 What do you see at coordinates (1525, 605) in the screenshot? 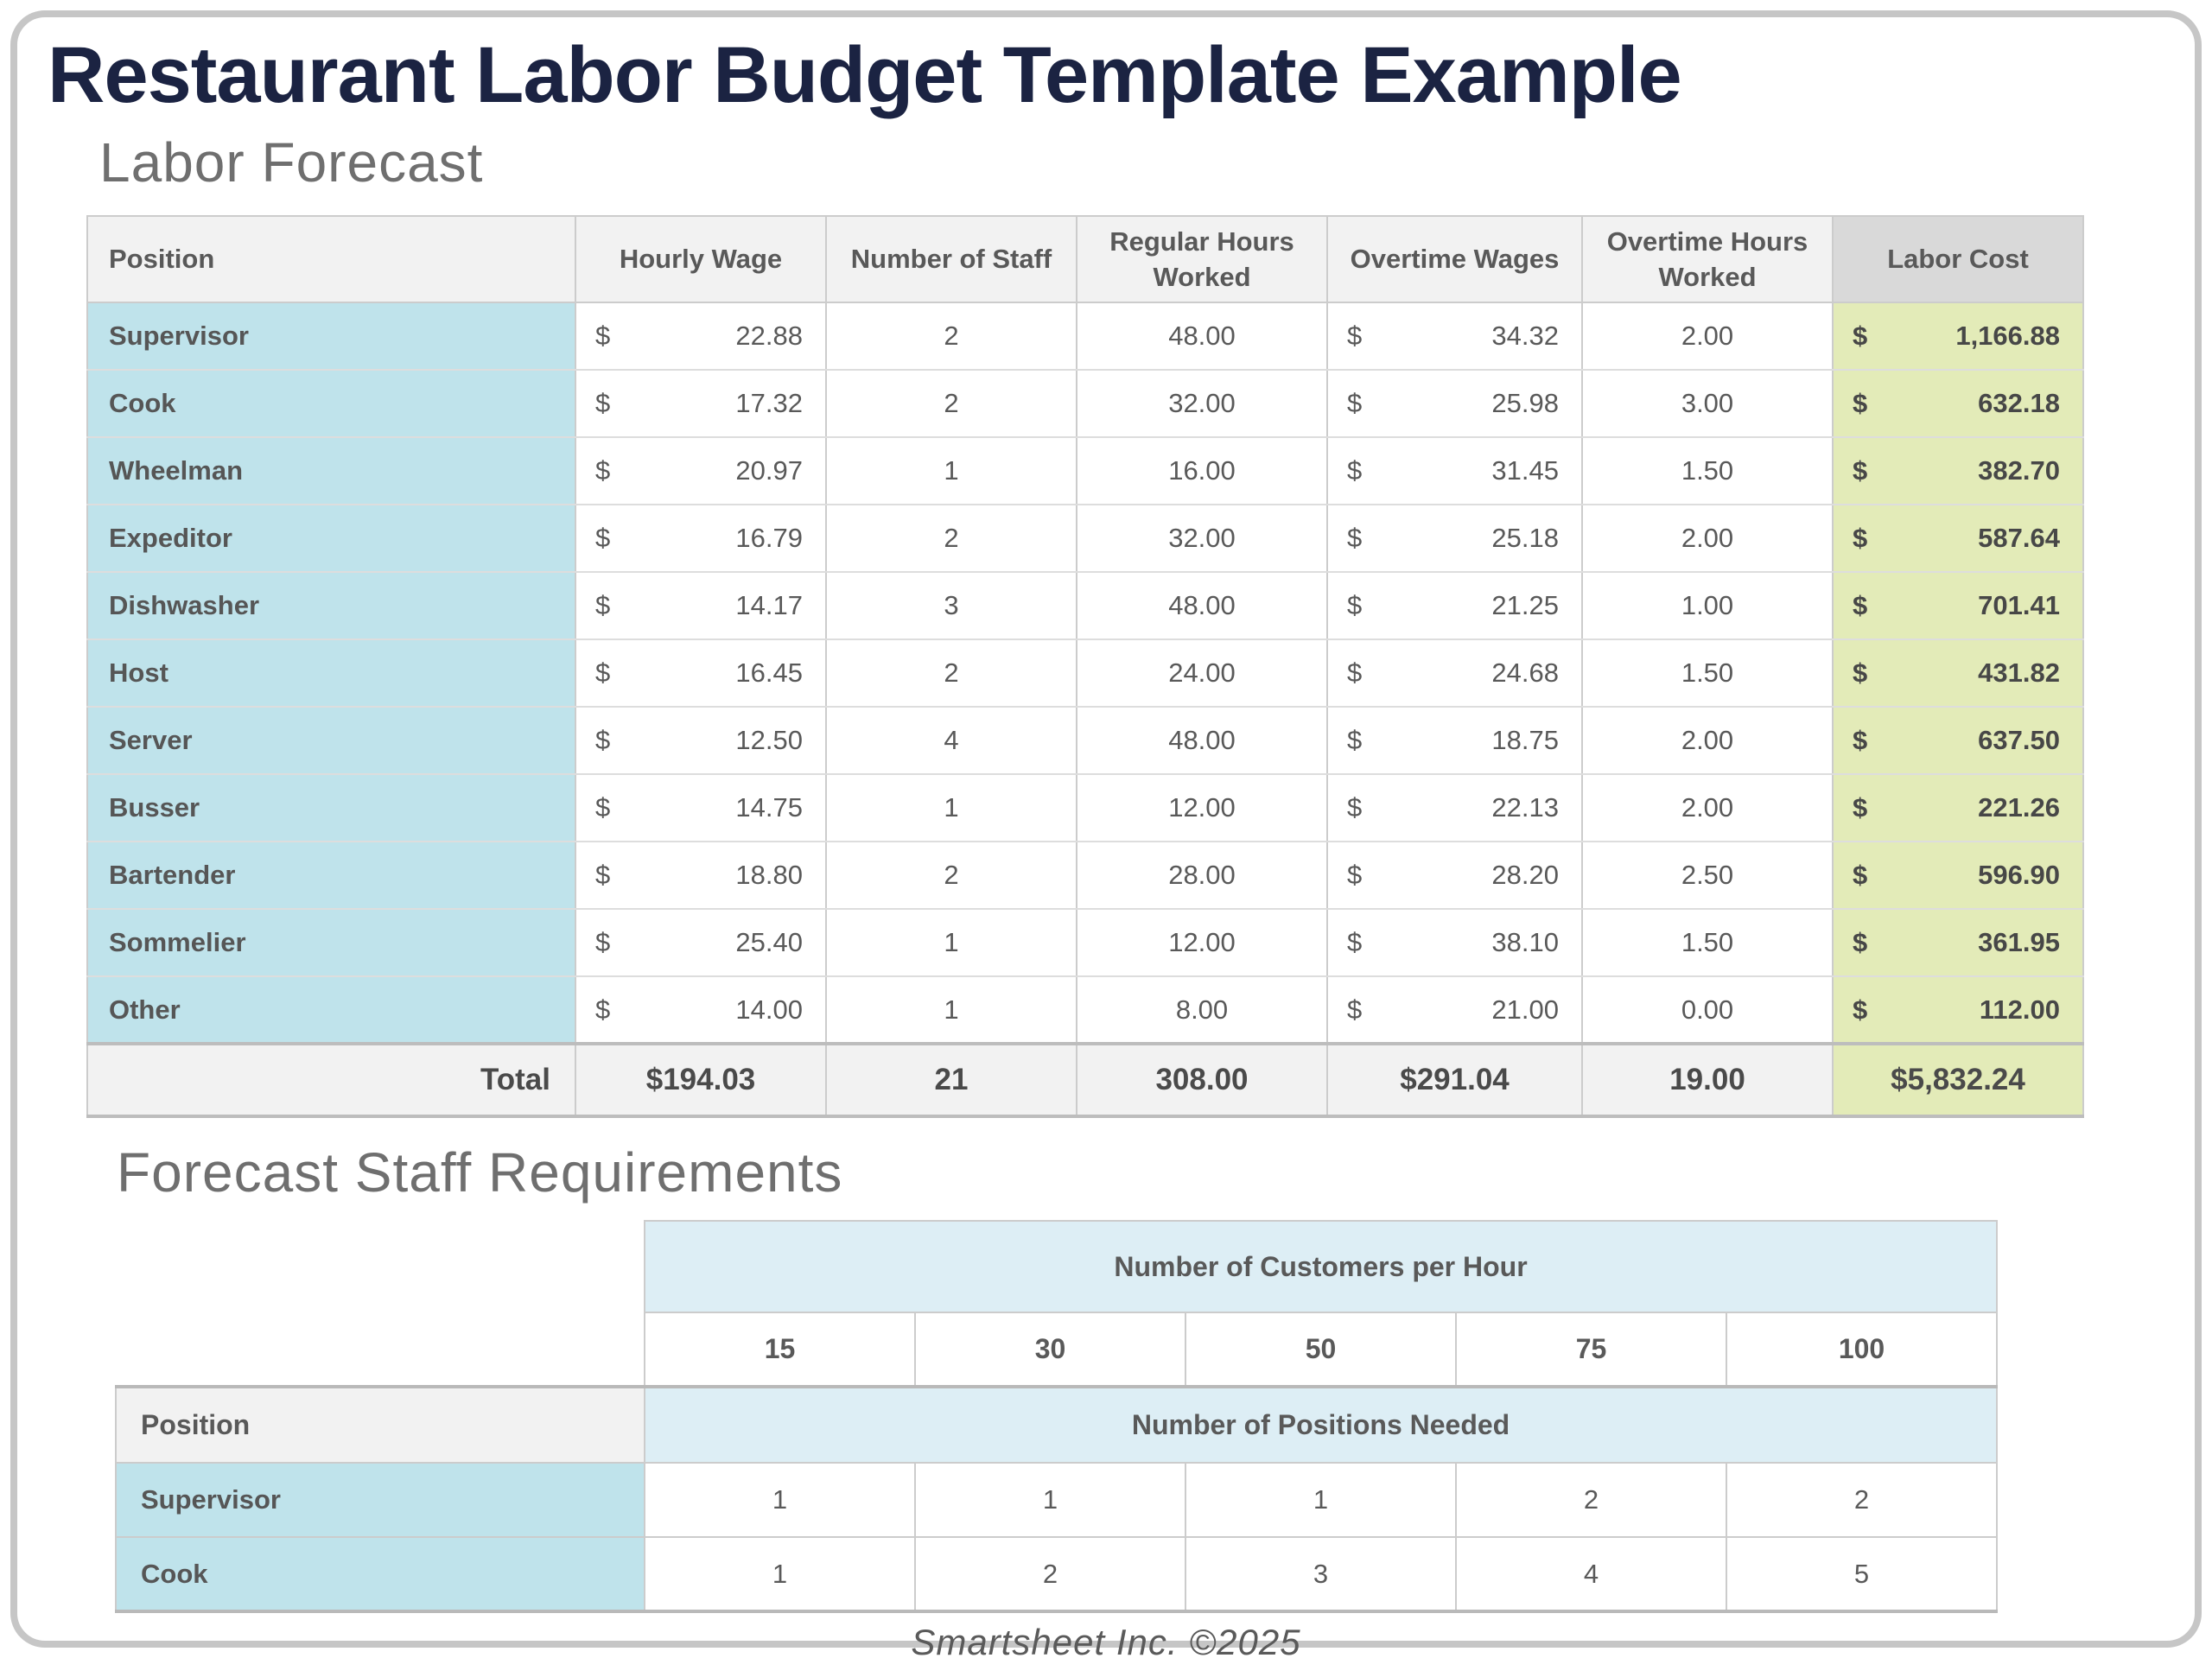
I see `overtime-wages-cell-value: 21.25` at bounding box center [1525, 605].